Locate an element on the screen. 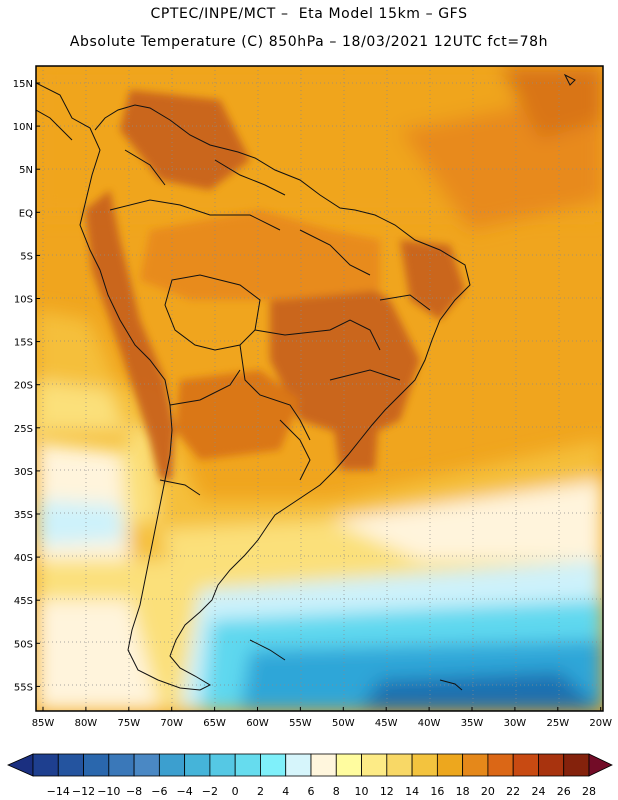 The height and width of the screenshot is (800, 618). longitude-label: 45W is located at coordinates (386, 723).